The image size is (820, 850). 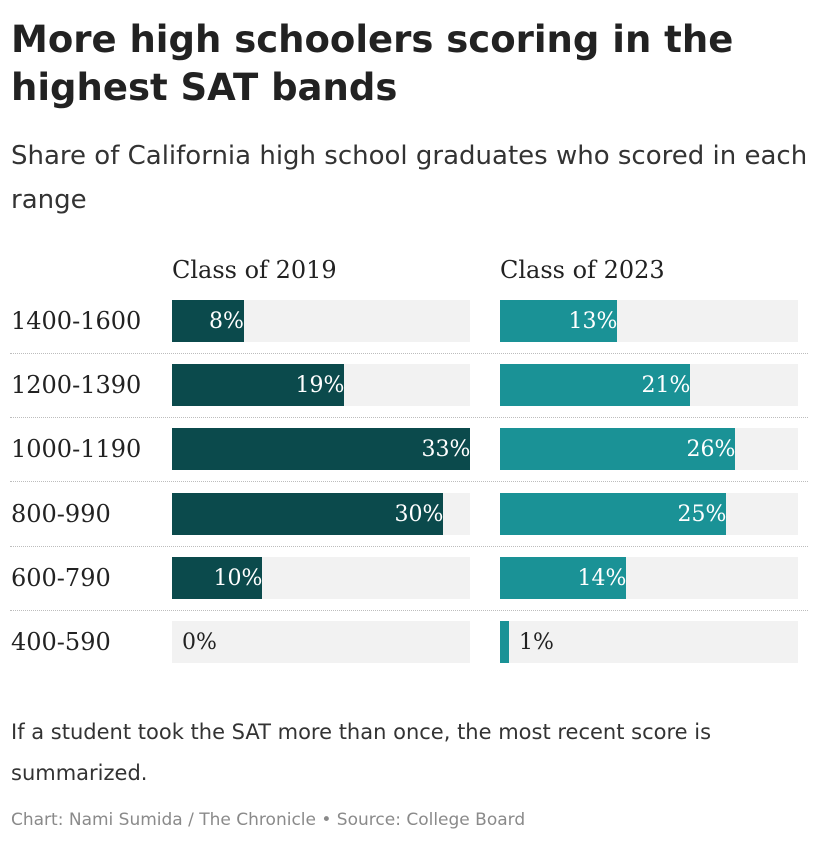 I want to click on data-label: 19%, so click(x=320, y=385).